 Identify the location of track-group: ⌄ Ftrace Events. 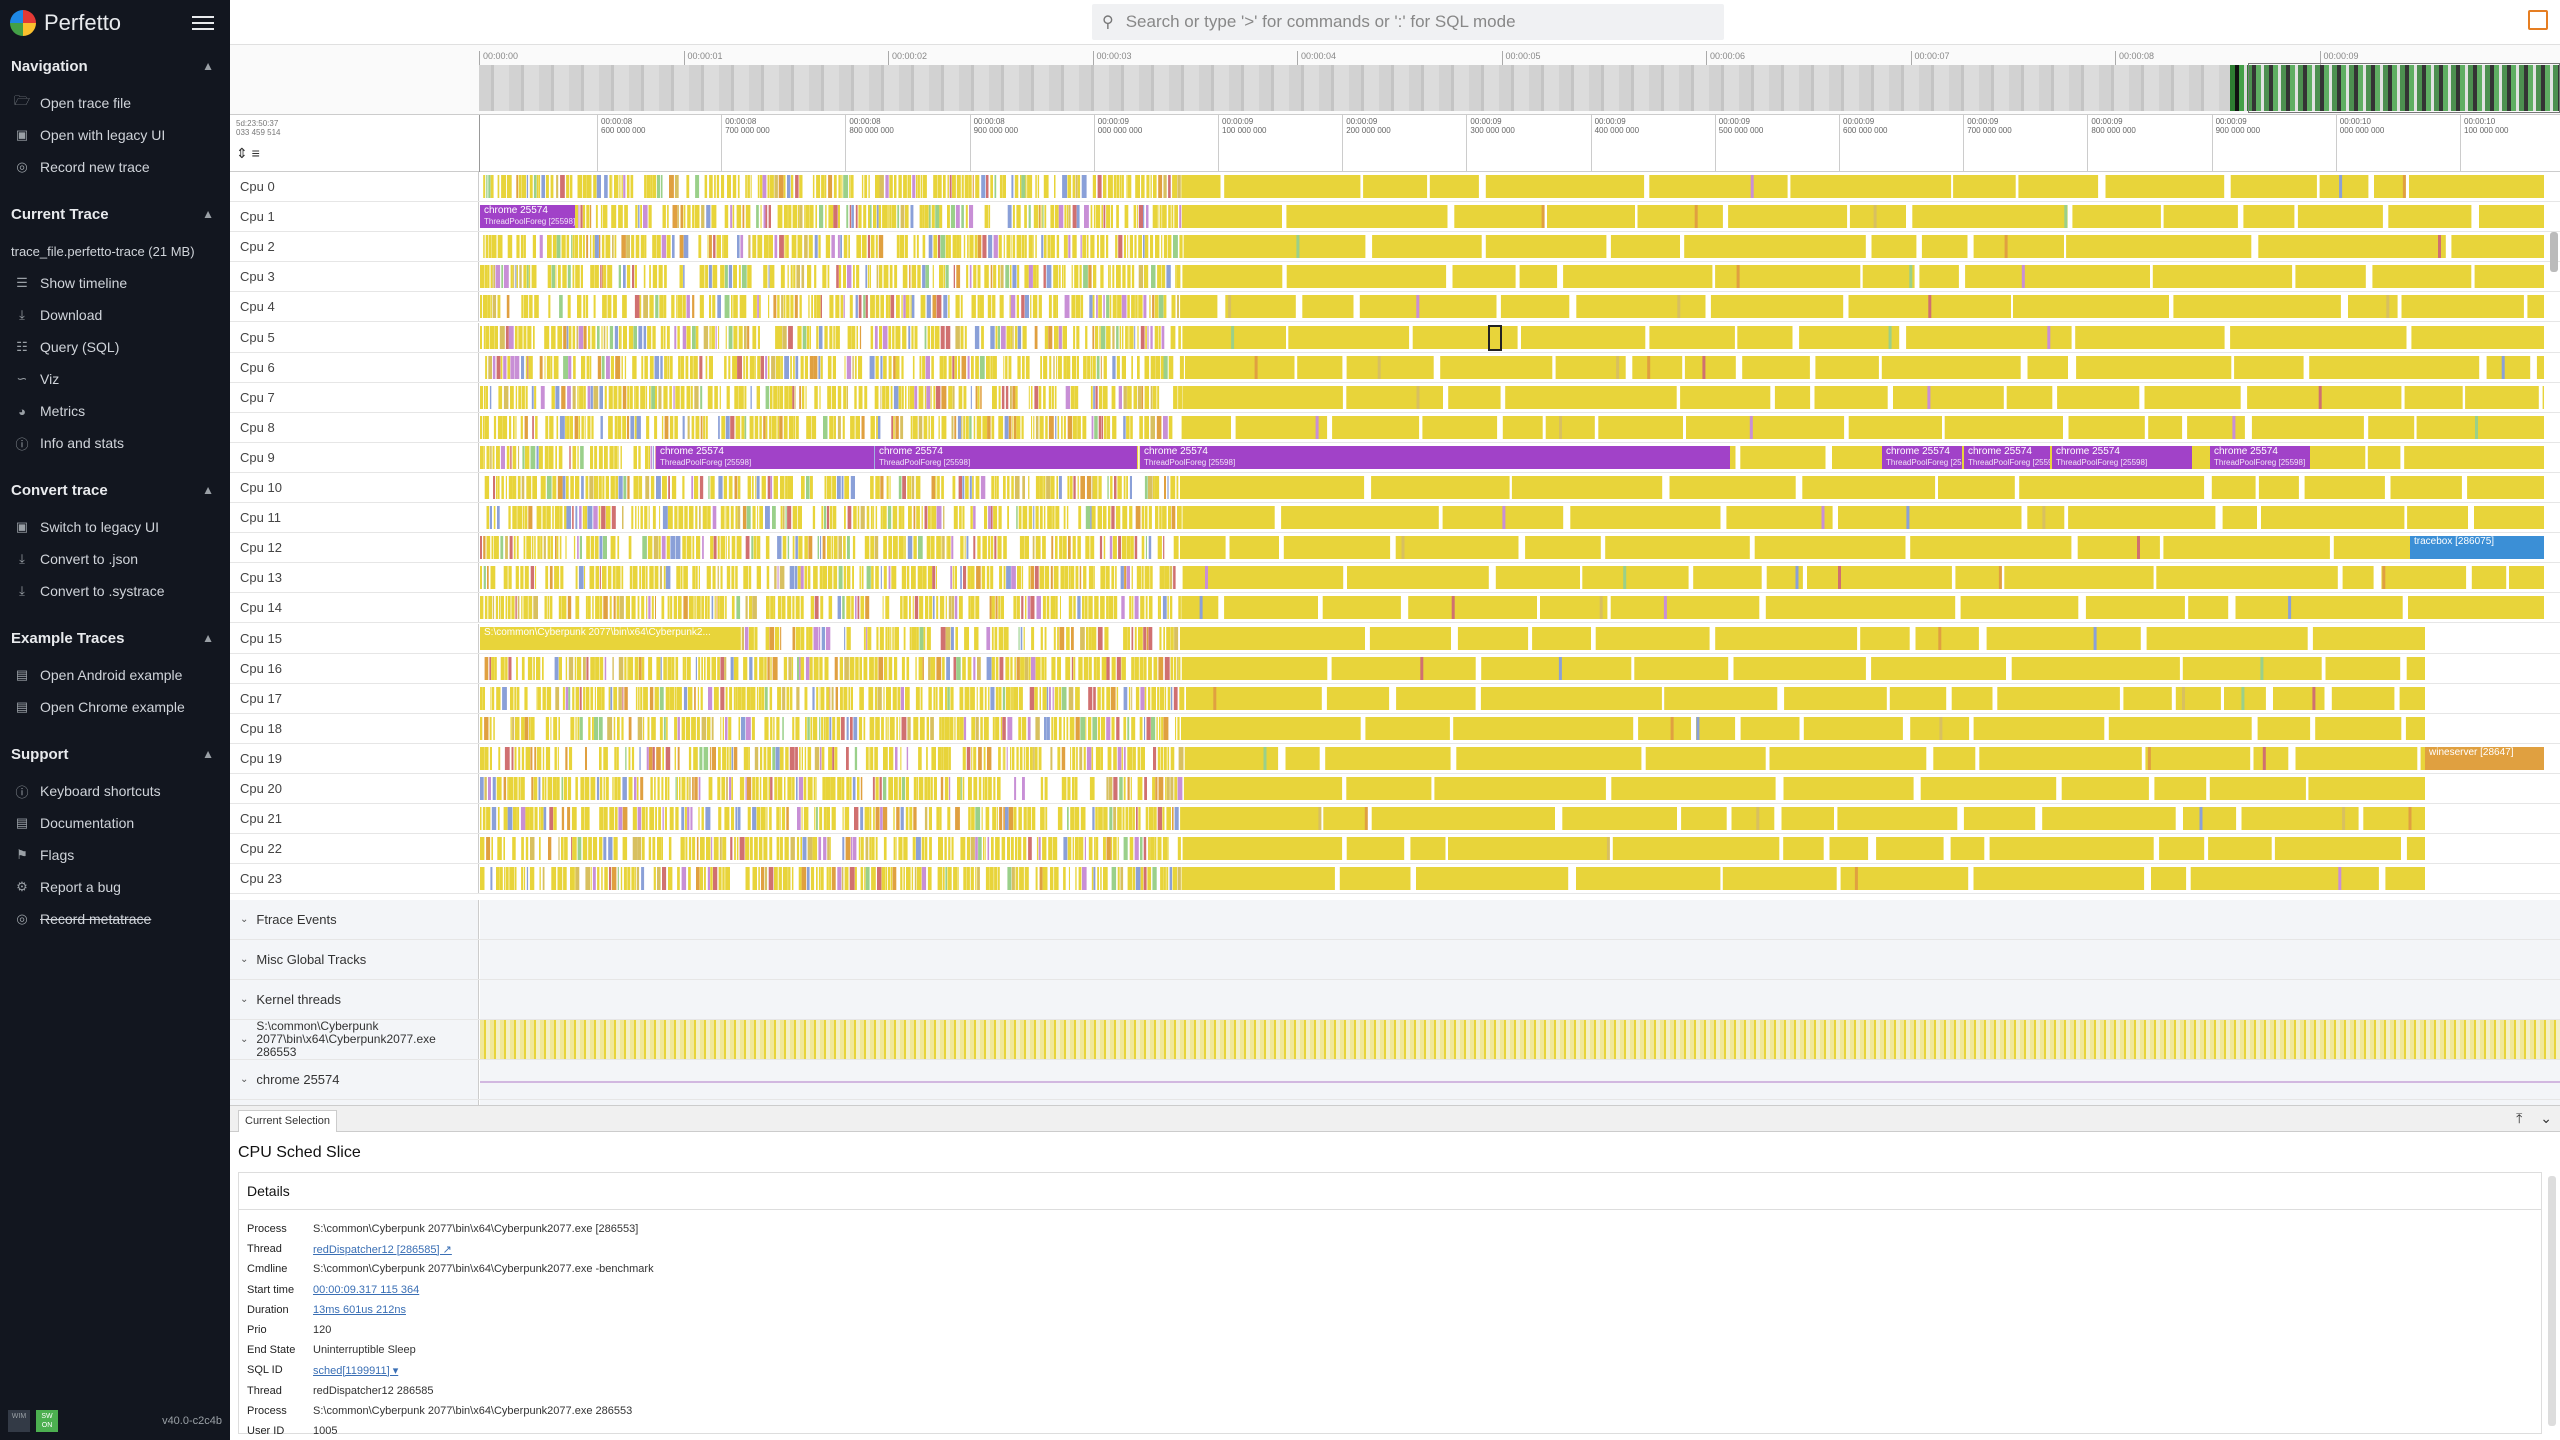
(1395, 920).